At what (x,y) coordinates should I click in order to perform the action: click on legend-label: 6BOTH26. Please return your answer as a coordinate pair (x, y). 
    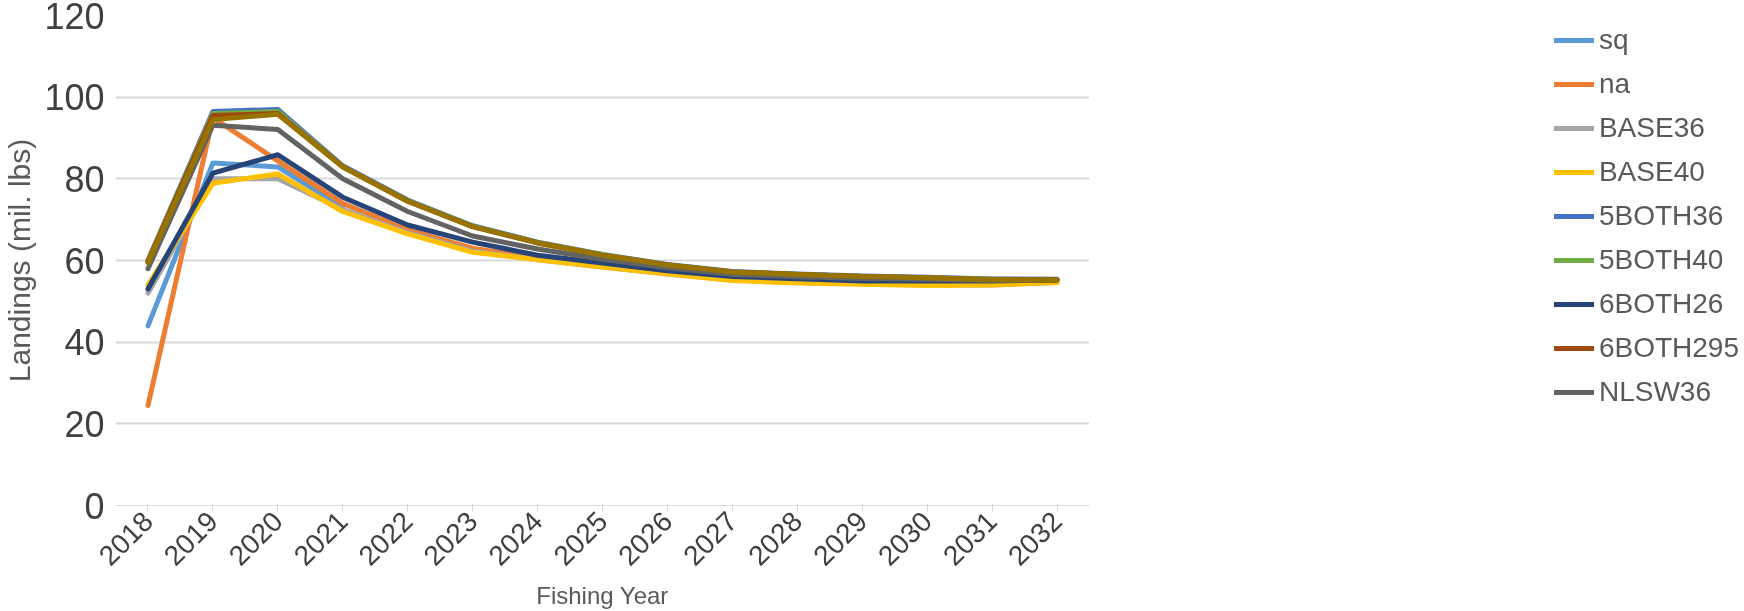
    Looking at the image, I should click on (1661, 304).